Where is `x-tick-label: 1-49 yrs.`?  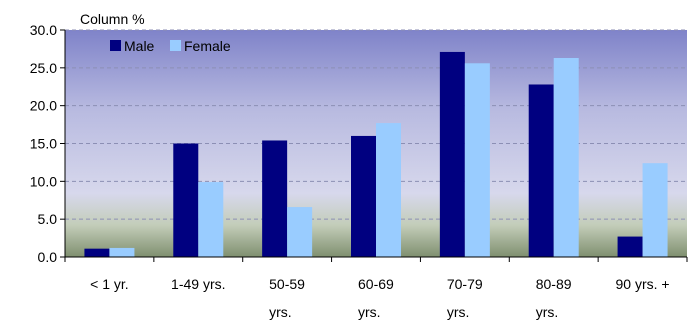
x-tick-label: 1-49 yrs. is located at coordinates (198, 284).